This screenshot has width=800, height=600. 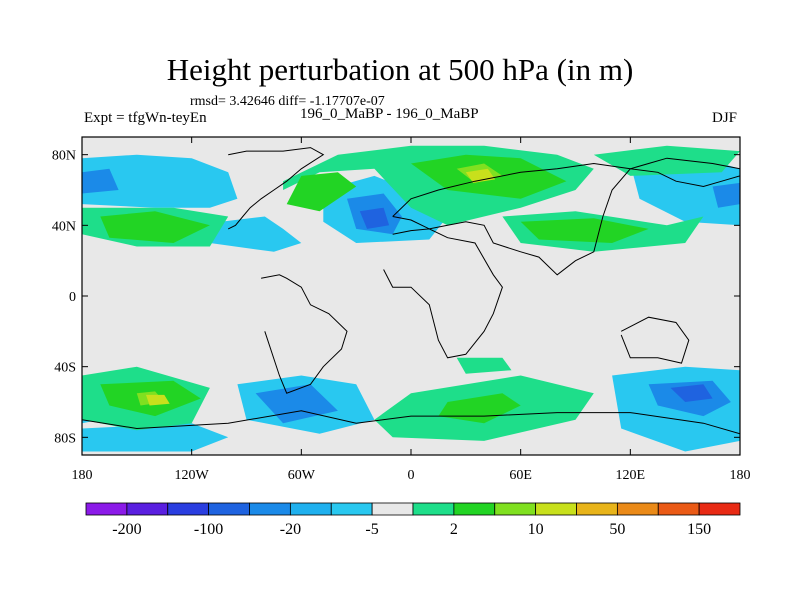 What do you see at coordinates (72, 297) in the screenshot?
I see `lat-tick-label: 0` at bounding box center [72, 297].